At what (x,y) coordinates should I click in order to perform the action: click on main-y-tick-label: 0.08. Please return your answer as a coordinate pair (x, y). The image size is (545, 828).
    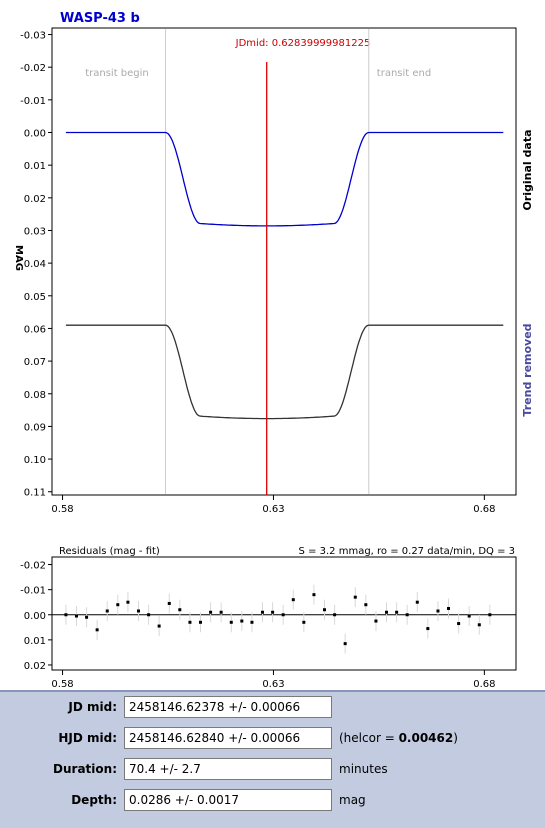
    Looking at the image, I should click on (35, 395).